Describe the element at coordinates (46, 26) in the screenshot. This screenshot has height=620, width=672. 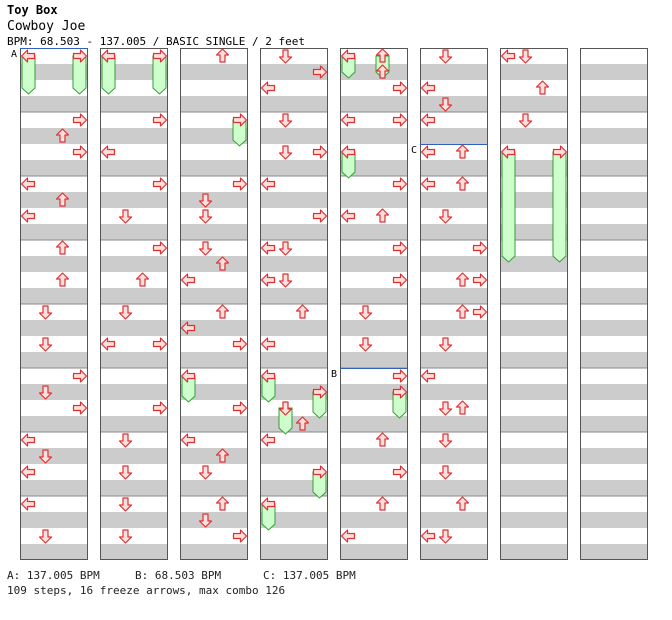
I see `song-title: Cowboy Joe` at that location.